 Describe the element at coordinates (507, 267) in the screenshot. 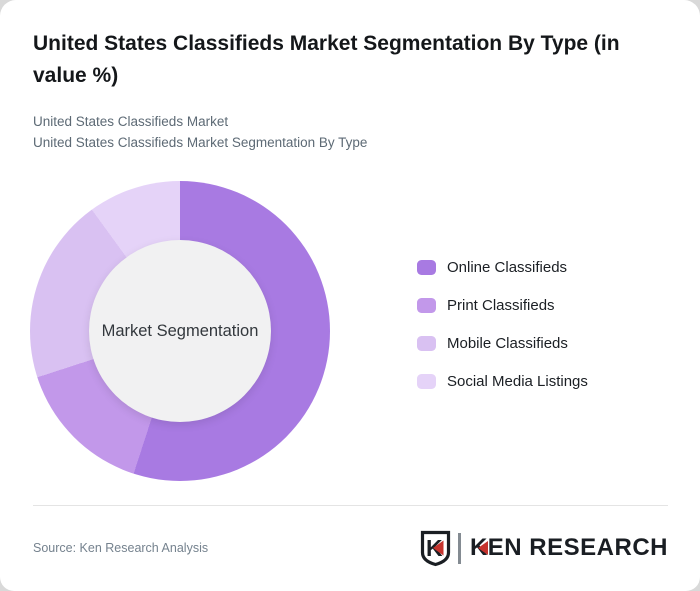

I see `legend-label: Online Classifieds` at that location.